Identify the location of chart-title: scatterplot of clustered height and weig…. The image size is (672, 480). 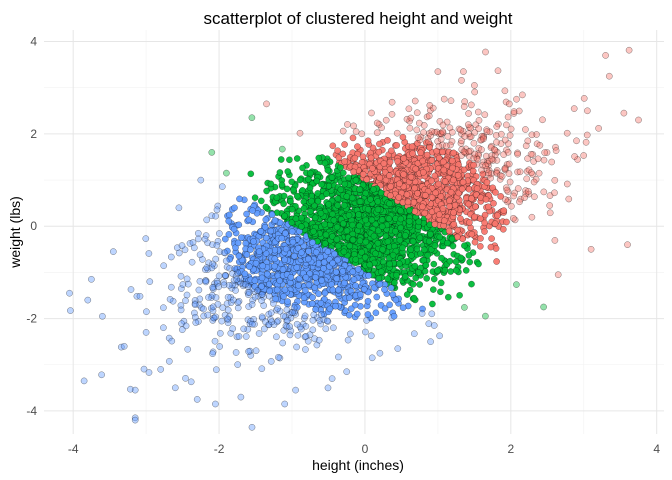
(357, 18).